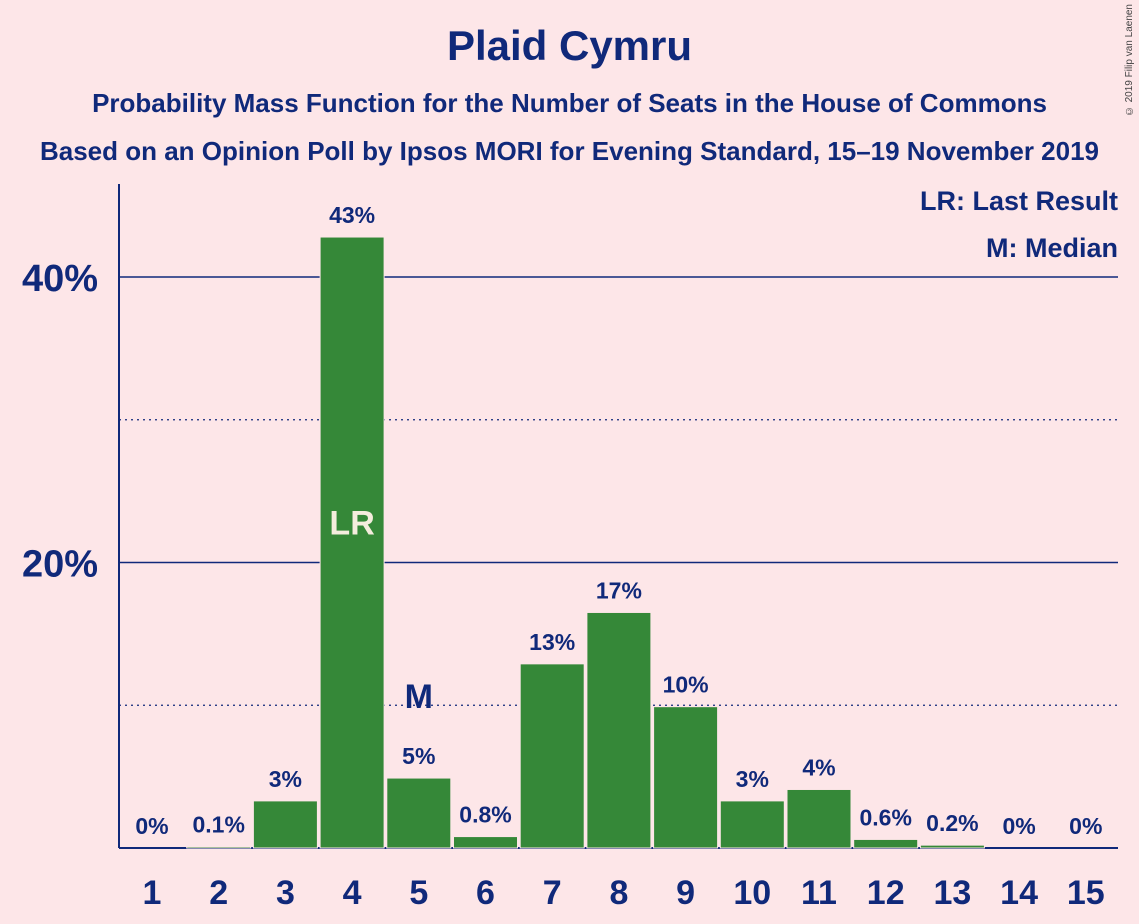 The height and width of the screenshot is (924, 1139). What do you see at coordinates (685, 893) in the screenshot?
I see `x-tick-label-9: 9` at bounding box center [685, 893].